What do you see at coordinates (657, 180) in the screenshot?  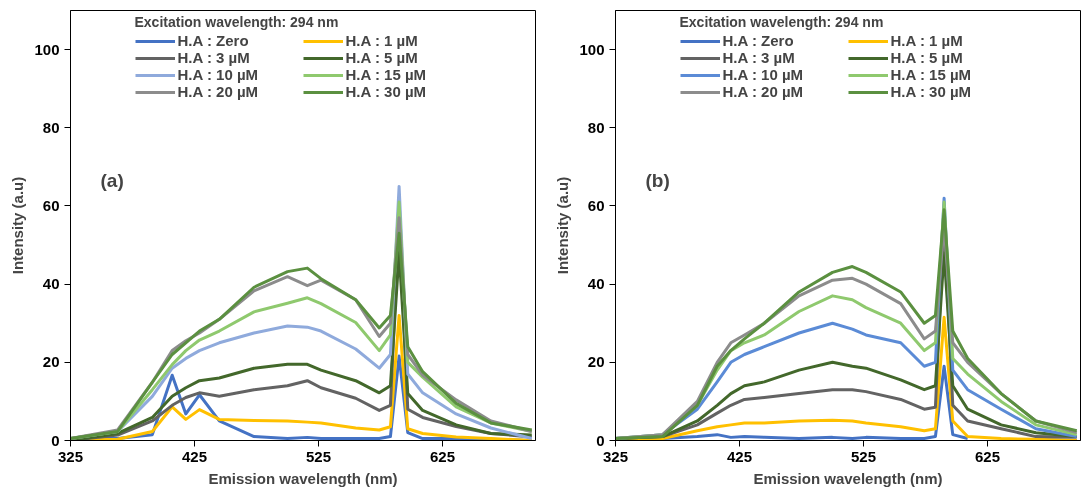 I see `annotation: (b)` at bounding box center [657, 180].